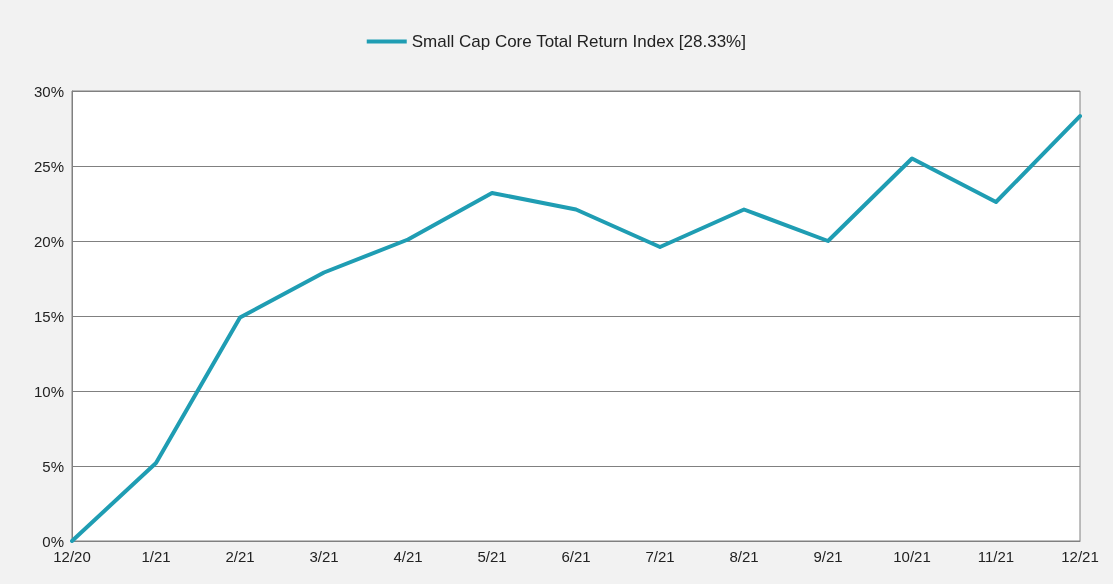 This screenshot has width=1113, height=584. What do you see at coordinates (156, 556) in the screenshot?
I see `x-tick-label: 1/21` at bounding box center [156, 556].